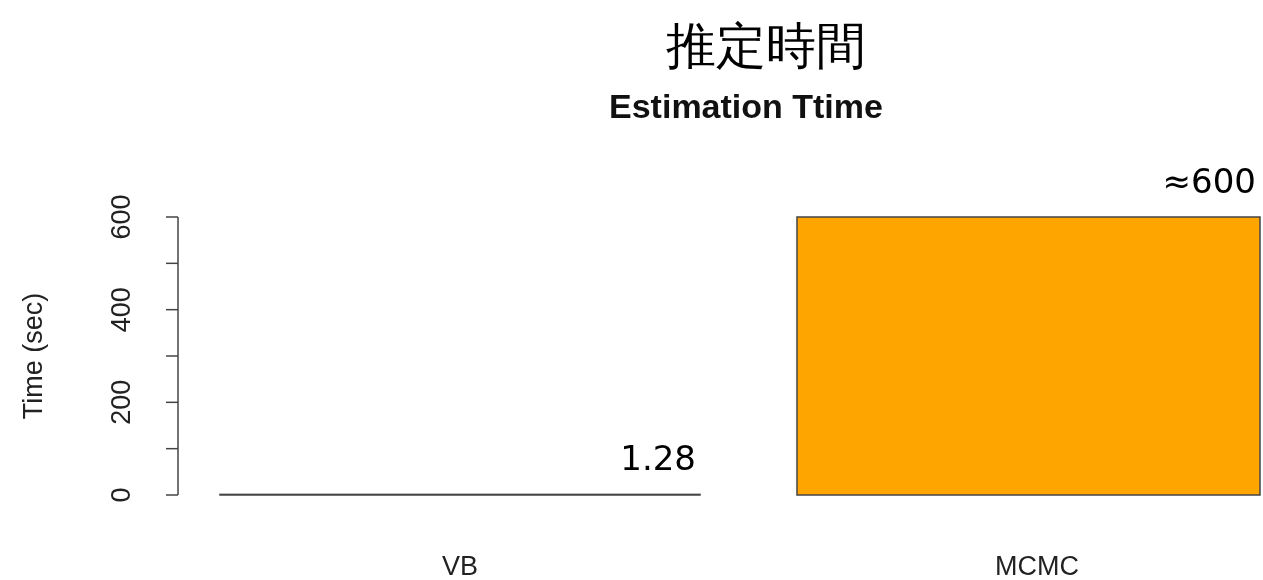 This screenshot has width=1263, height=580. Describe the element at coordinates (121, 217) in the screenshot. I see `y-tick-label: 600` at that location.